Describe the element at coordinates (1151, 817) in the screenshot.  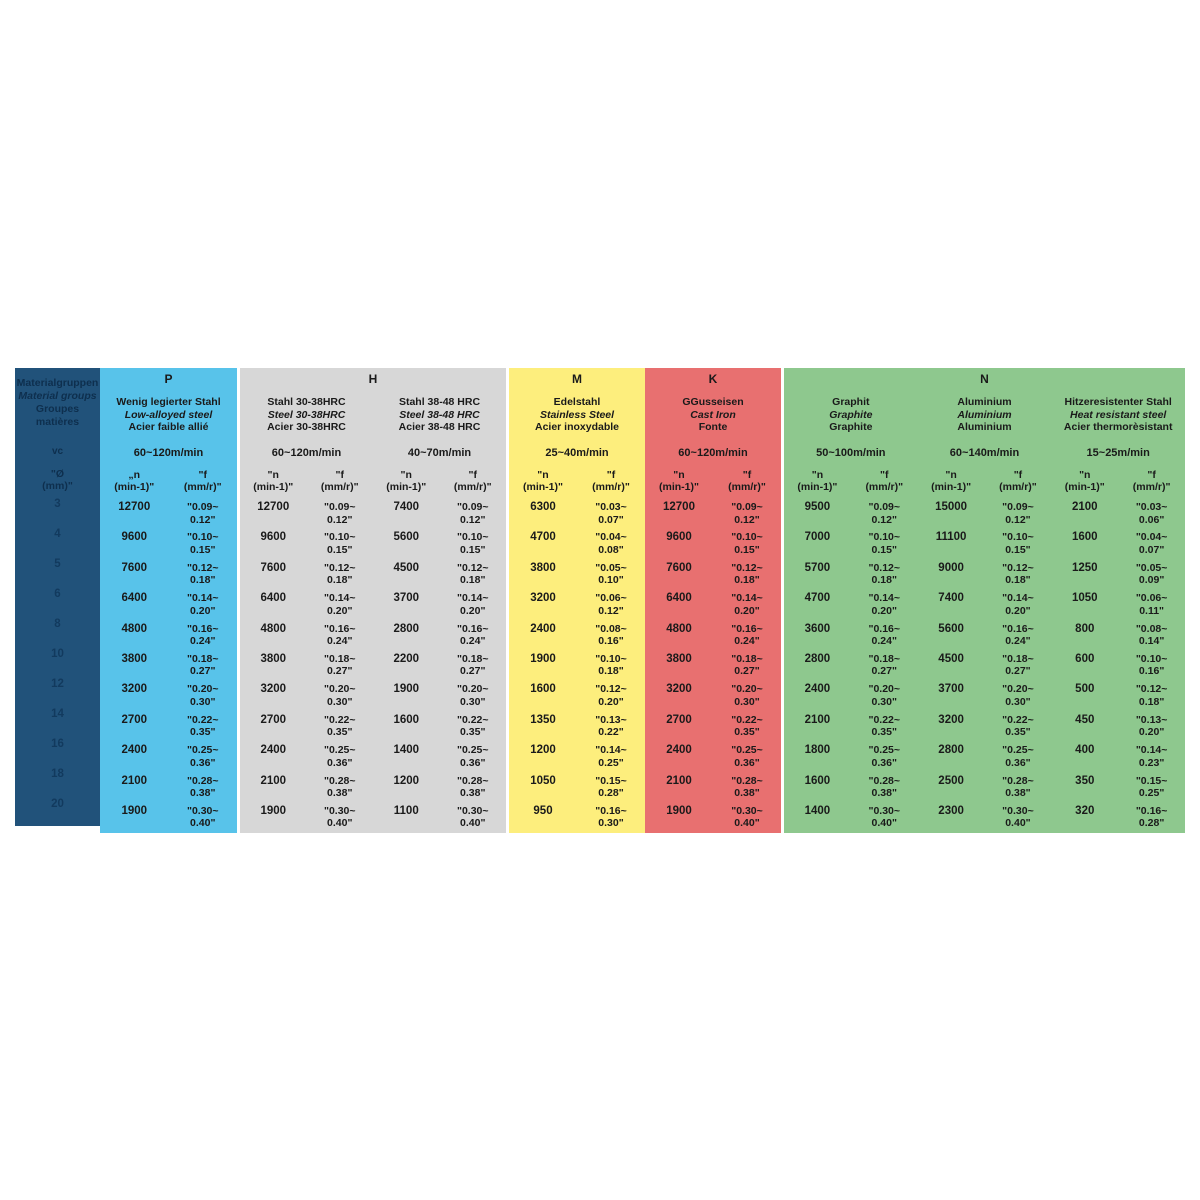
I see `feed-rate-value: "0.16~ 0.28"` at that location.